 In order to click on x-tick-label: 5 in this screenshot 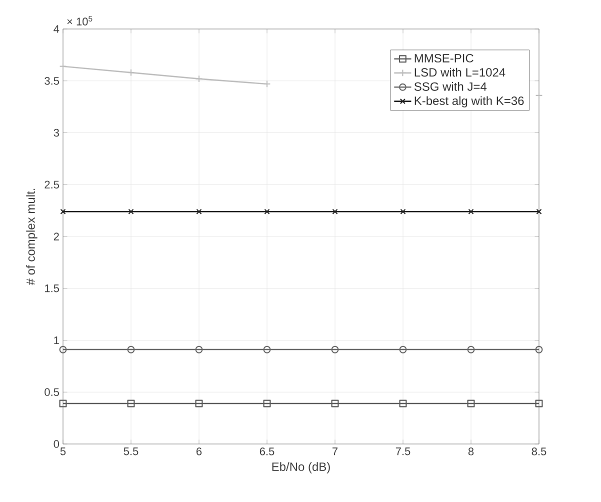, I will do `click(63, 452)`.